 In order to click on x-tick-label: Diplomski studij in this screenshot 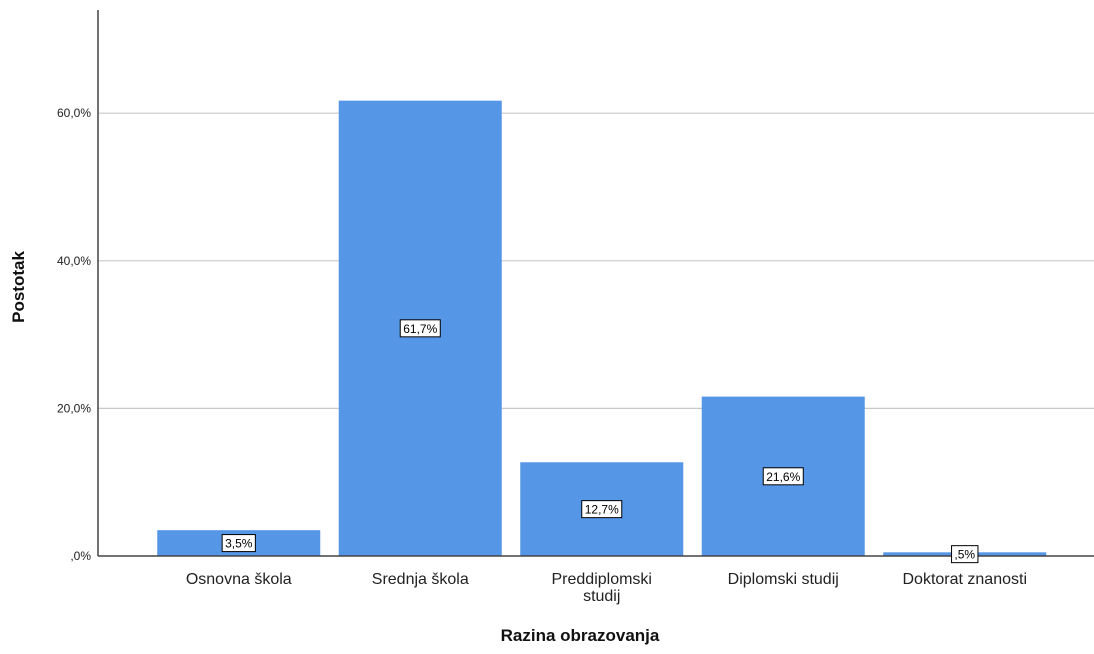, I will do `click(783, 579)`.